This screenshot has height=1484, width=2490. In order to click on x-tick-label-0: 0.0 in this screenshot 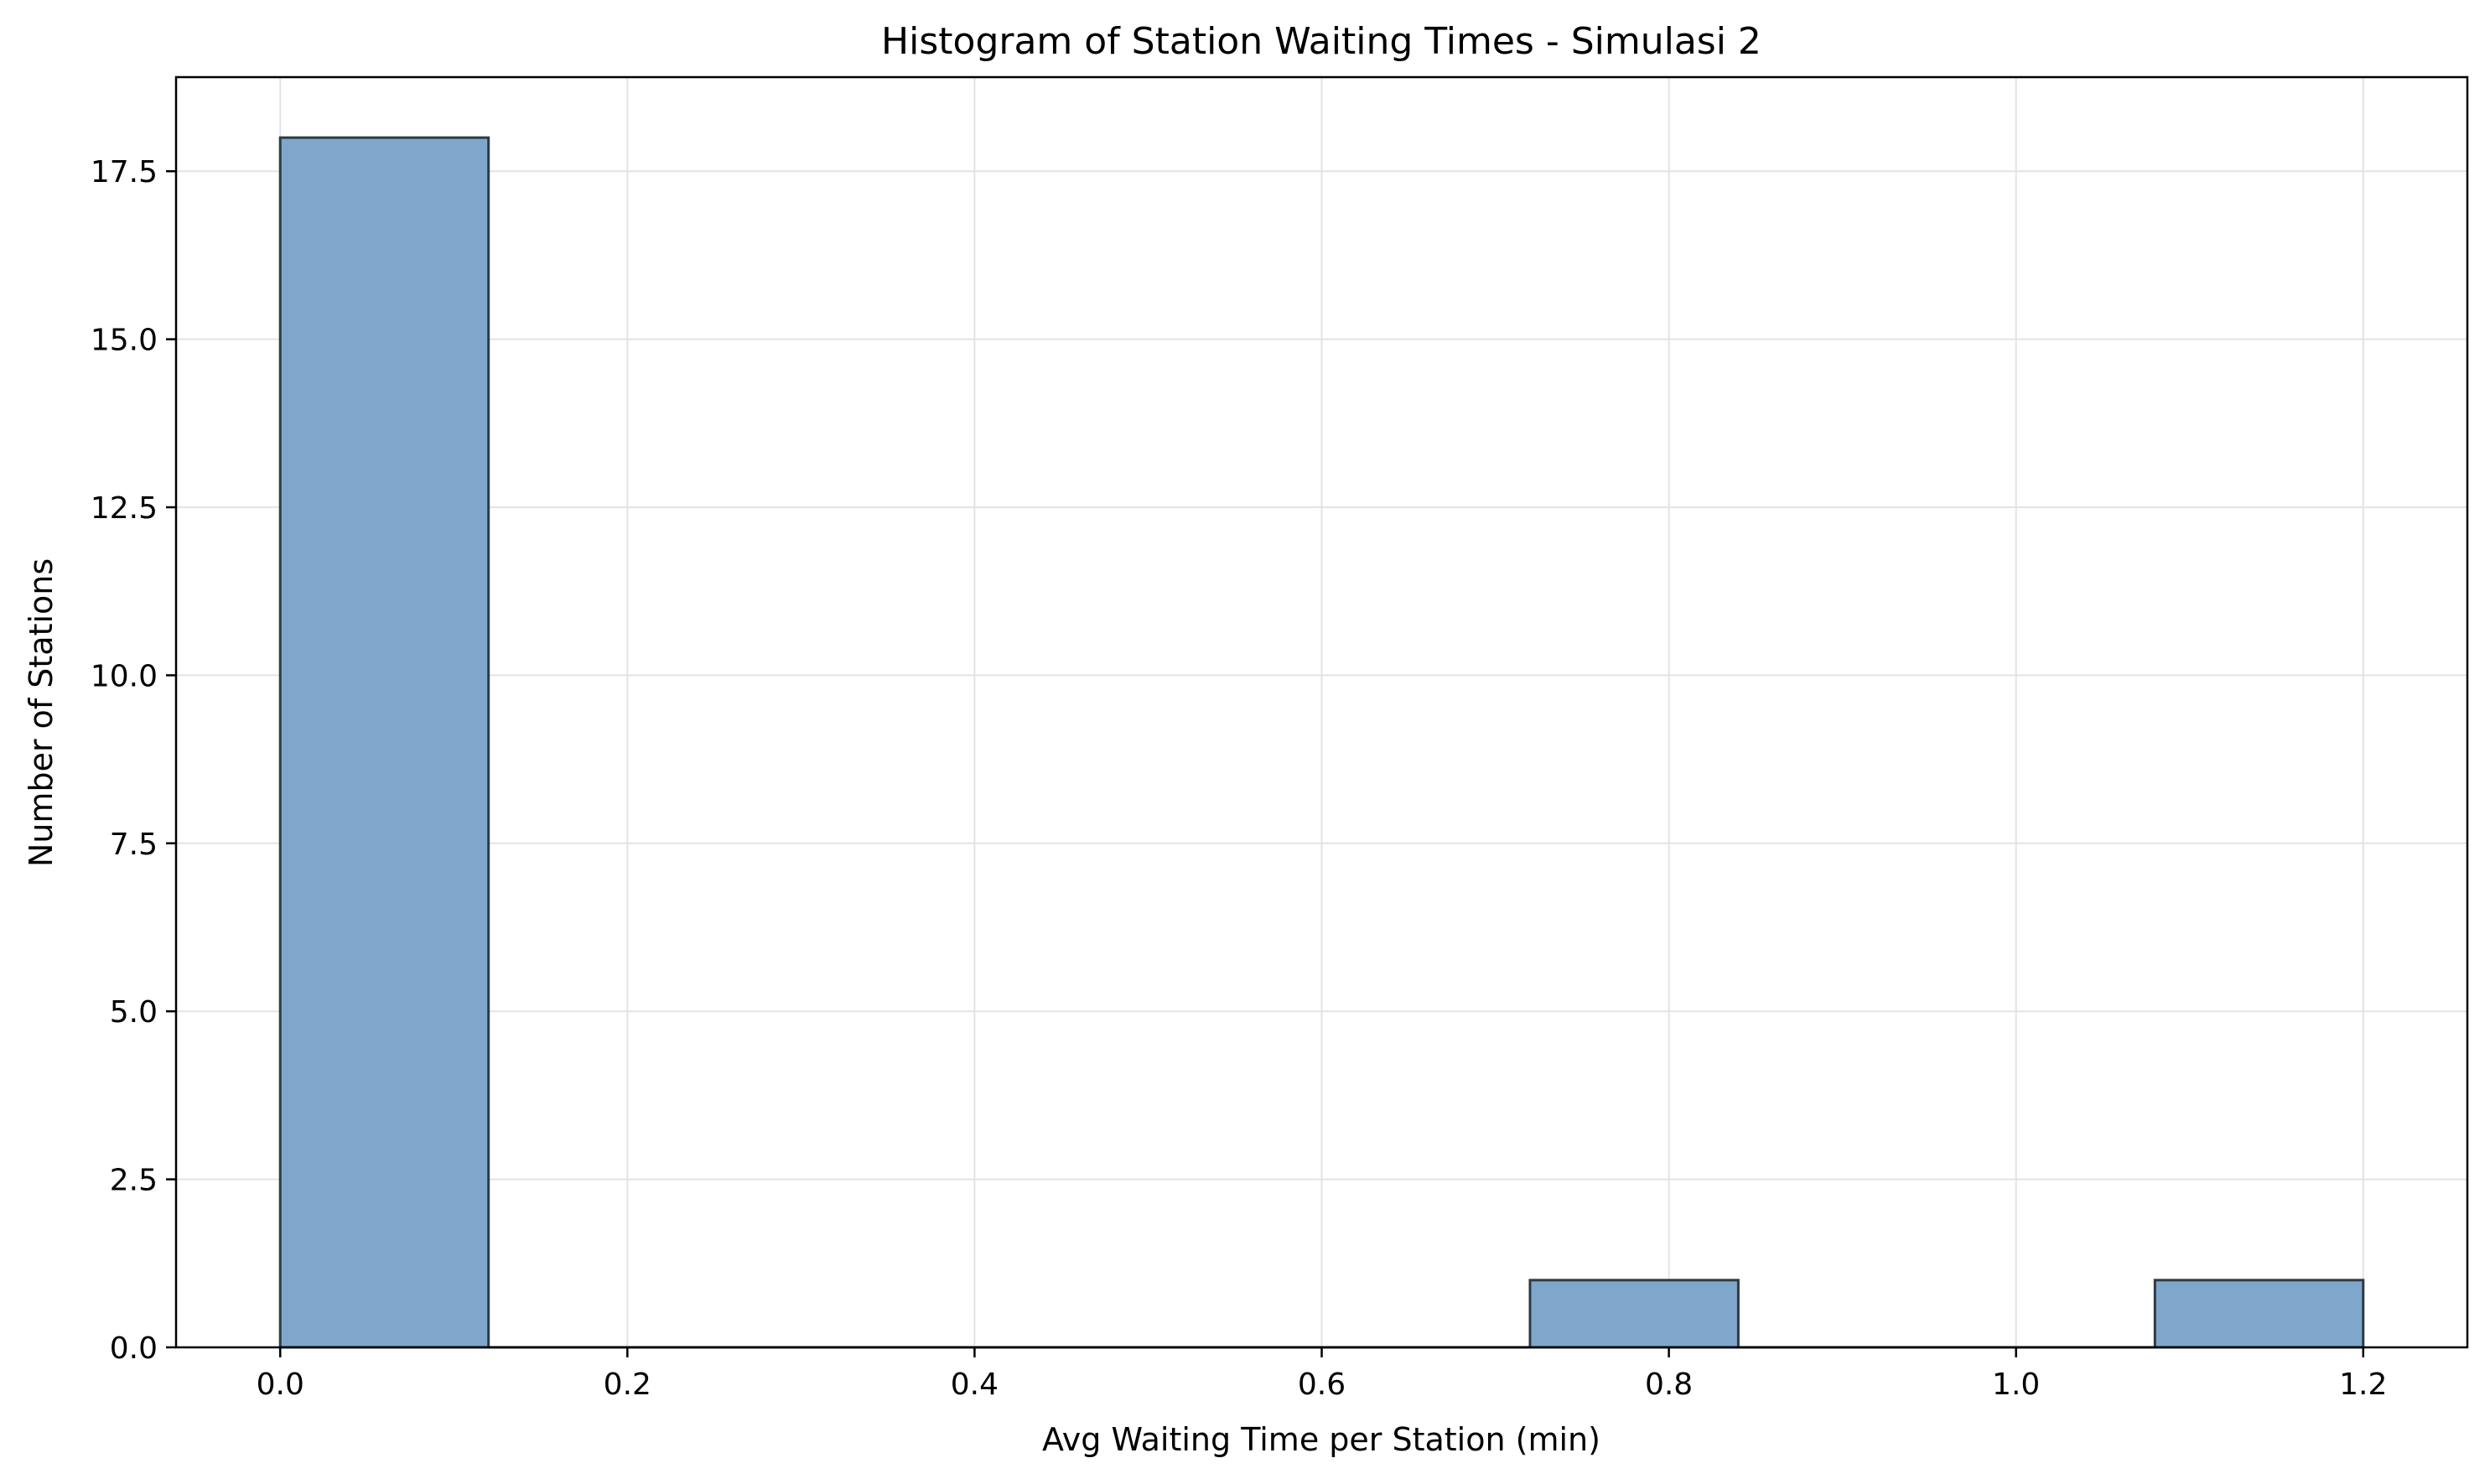, I will do `click(280, 1384)`.